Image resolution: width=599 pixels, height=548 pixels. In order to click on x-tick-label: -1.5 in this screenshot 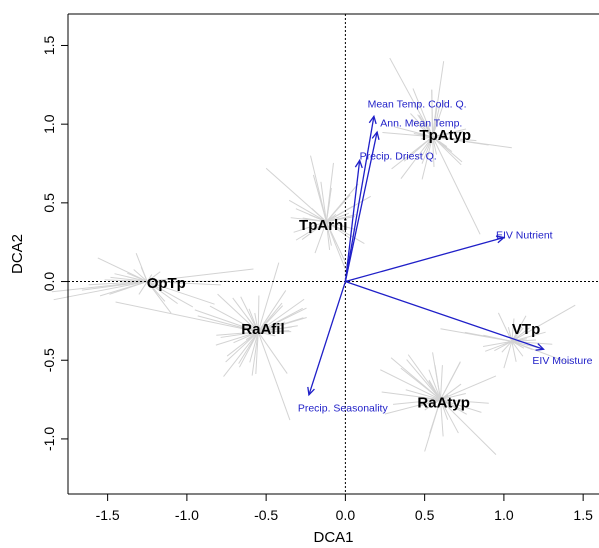, I will do `click(108, 515)`.